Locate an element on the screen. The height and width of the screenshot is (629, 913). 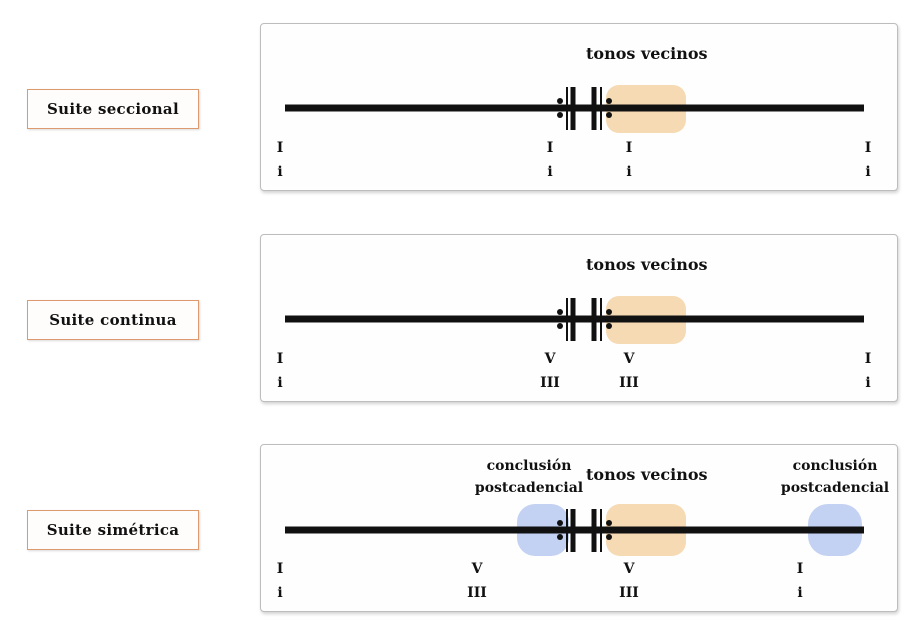
postcadential-label-left: conclusión postcadencial is located at coordinates (529, 477).